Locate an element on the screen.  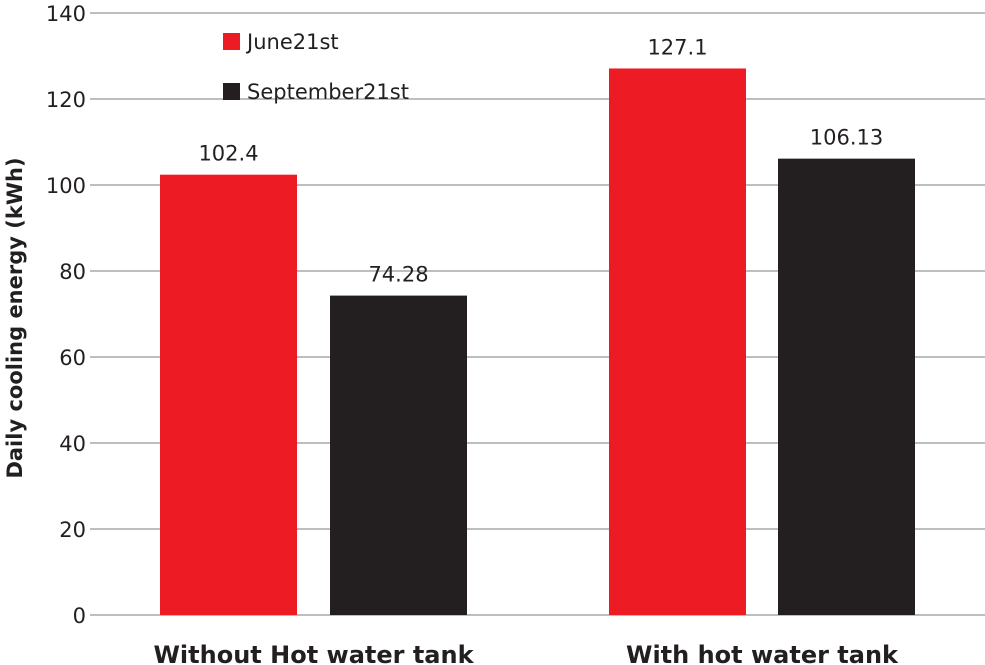
y-tick-label: 40 is located at coordinates (72, 444).